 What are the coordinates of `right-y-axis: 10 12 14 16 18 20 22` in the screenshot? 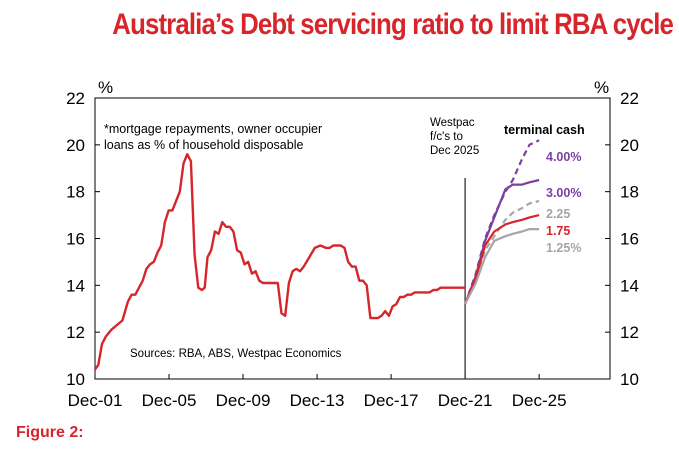 It's located at (622, 239).